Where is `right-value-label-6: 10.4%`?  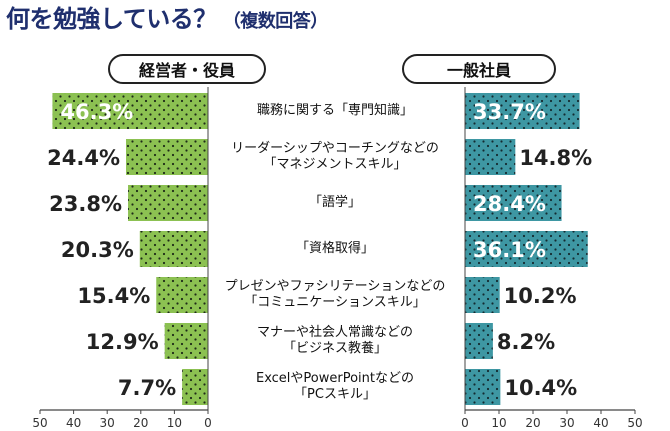
right-value-label-6: 10.4% is located at coordinates (540, 388).